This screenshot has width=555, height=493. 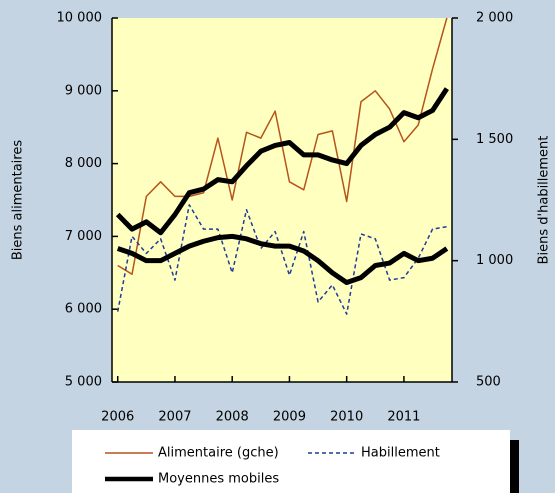 What do you see at coordinates (400, 453) in the screenshot?
I see `legend-label: Habillement` at bounding box center [400, 453].